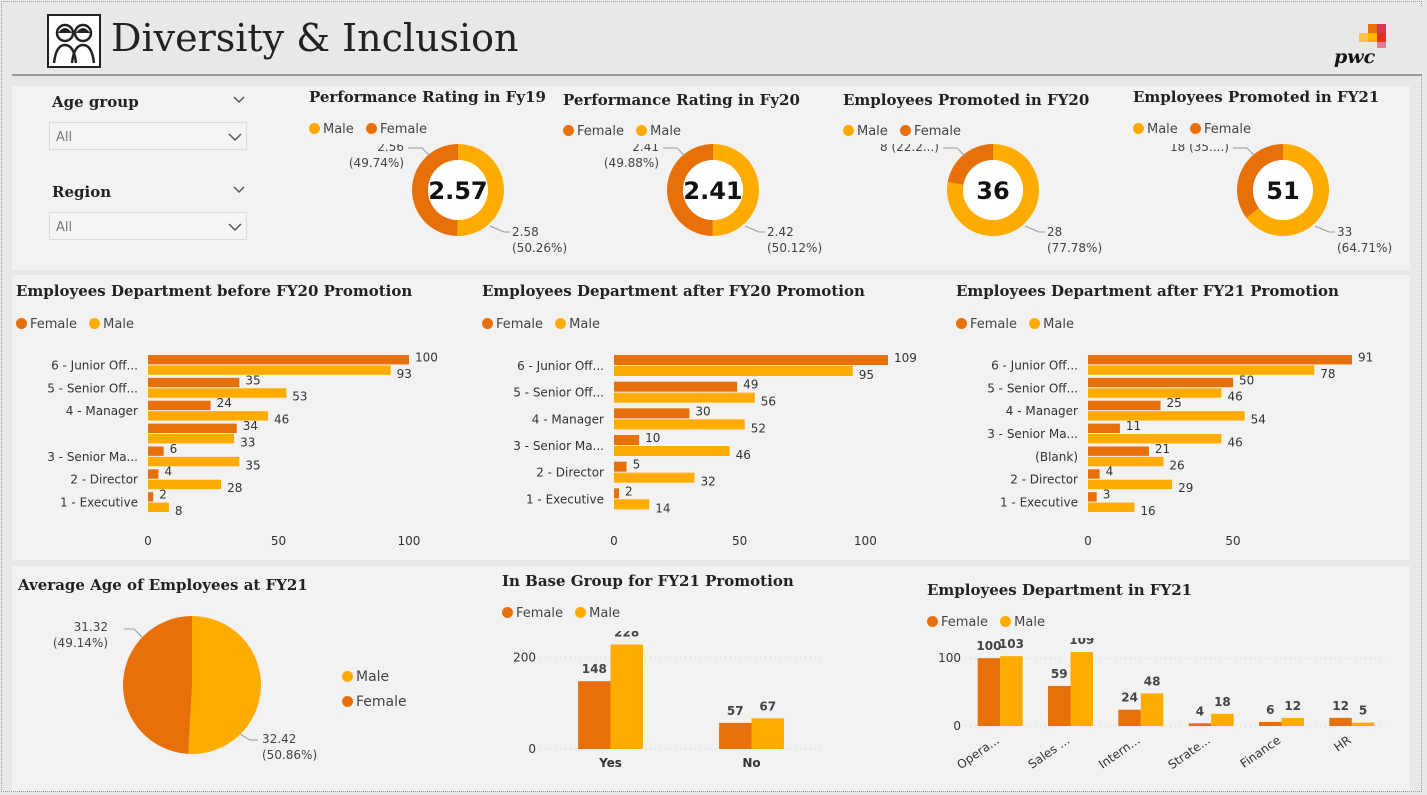 This screenshot has width=1427, height=795. What do you see at coordinates (717, 41) in the screenshot?
I see `header-bar: Diversity & Inclusion pwc` at bounding box center [717, 41].